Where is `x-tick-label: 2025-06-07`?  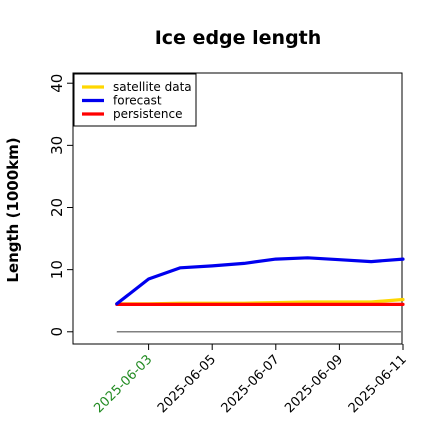
x-tick-label: 2025-06-07 is located at coordinates (251, 384).